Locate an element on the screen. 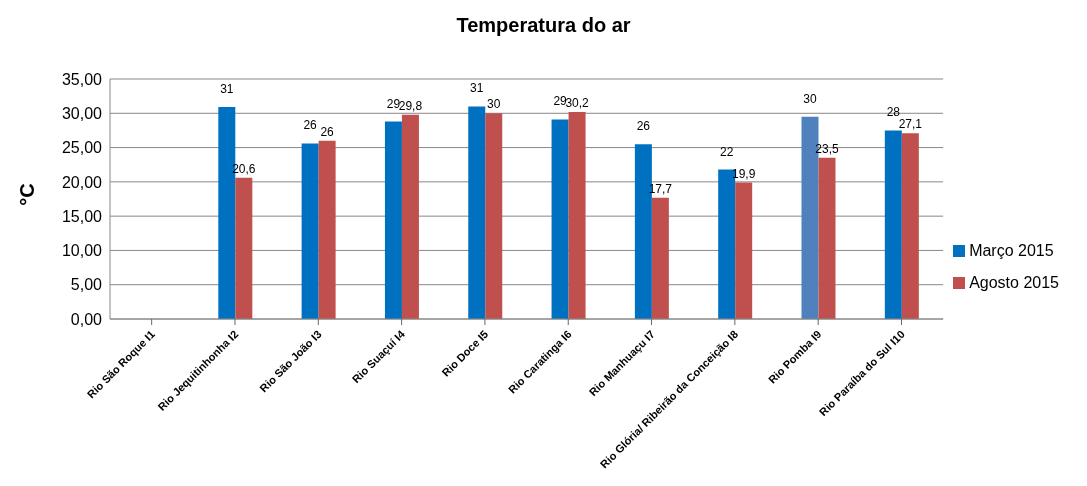 The height and width of the screenshot is (486, 1087). data-label: 29,8 is located at coordinates (410, 105).